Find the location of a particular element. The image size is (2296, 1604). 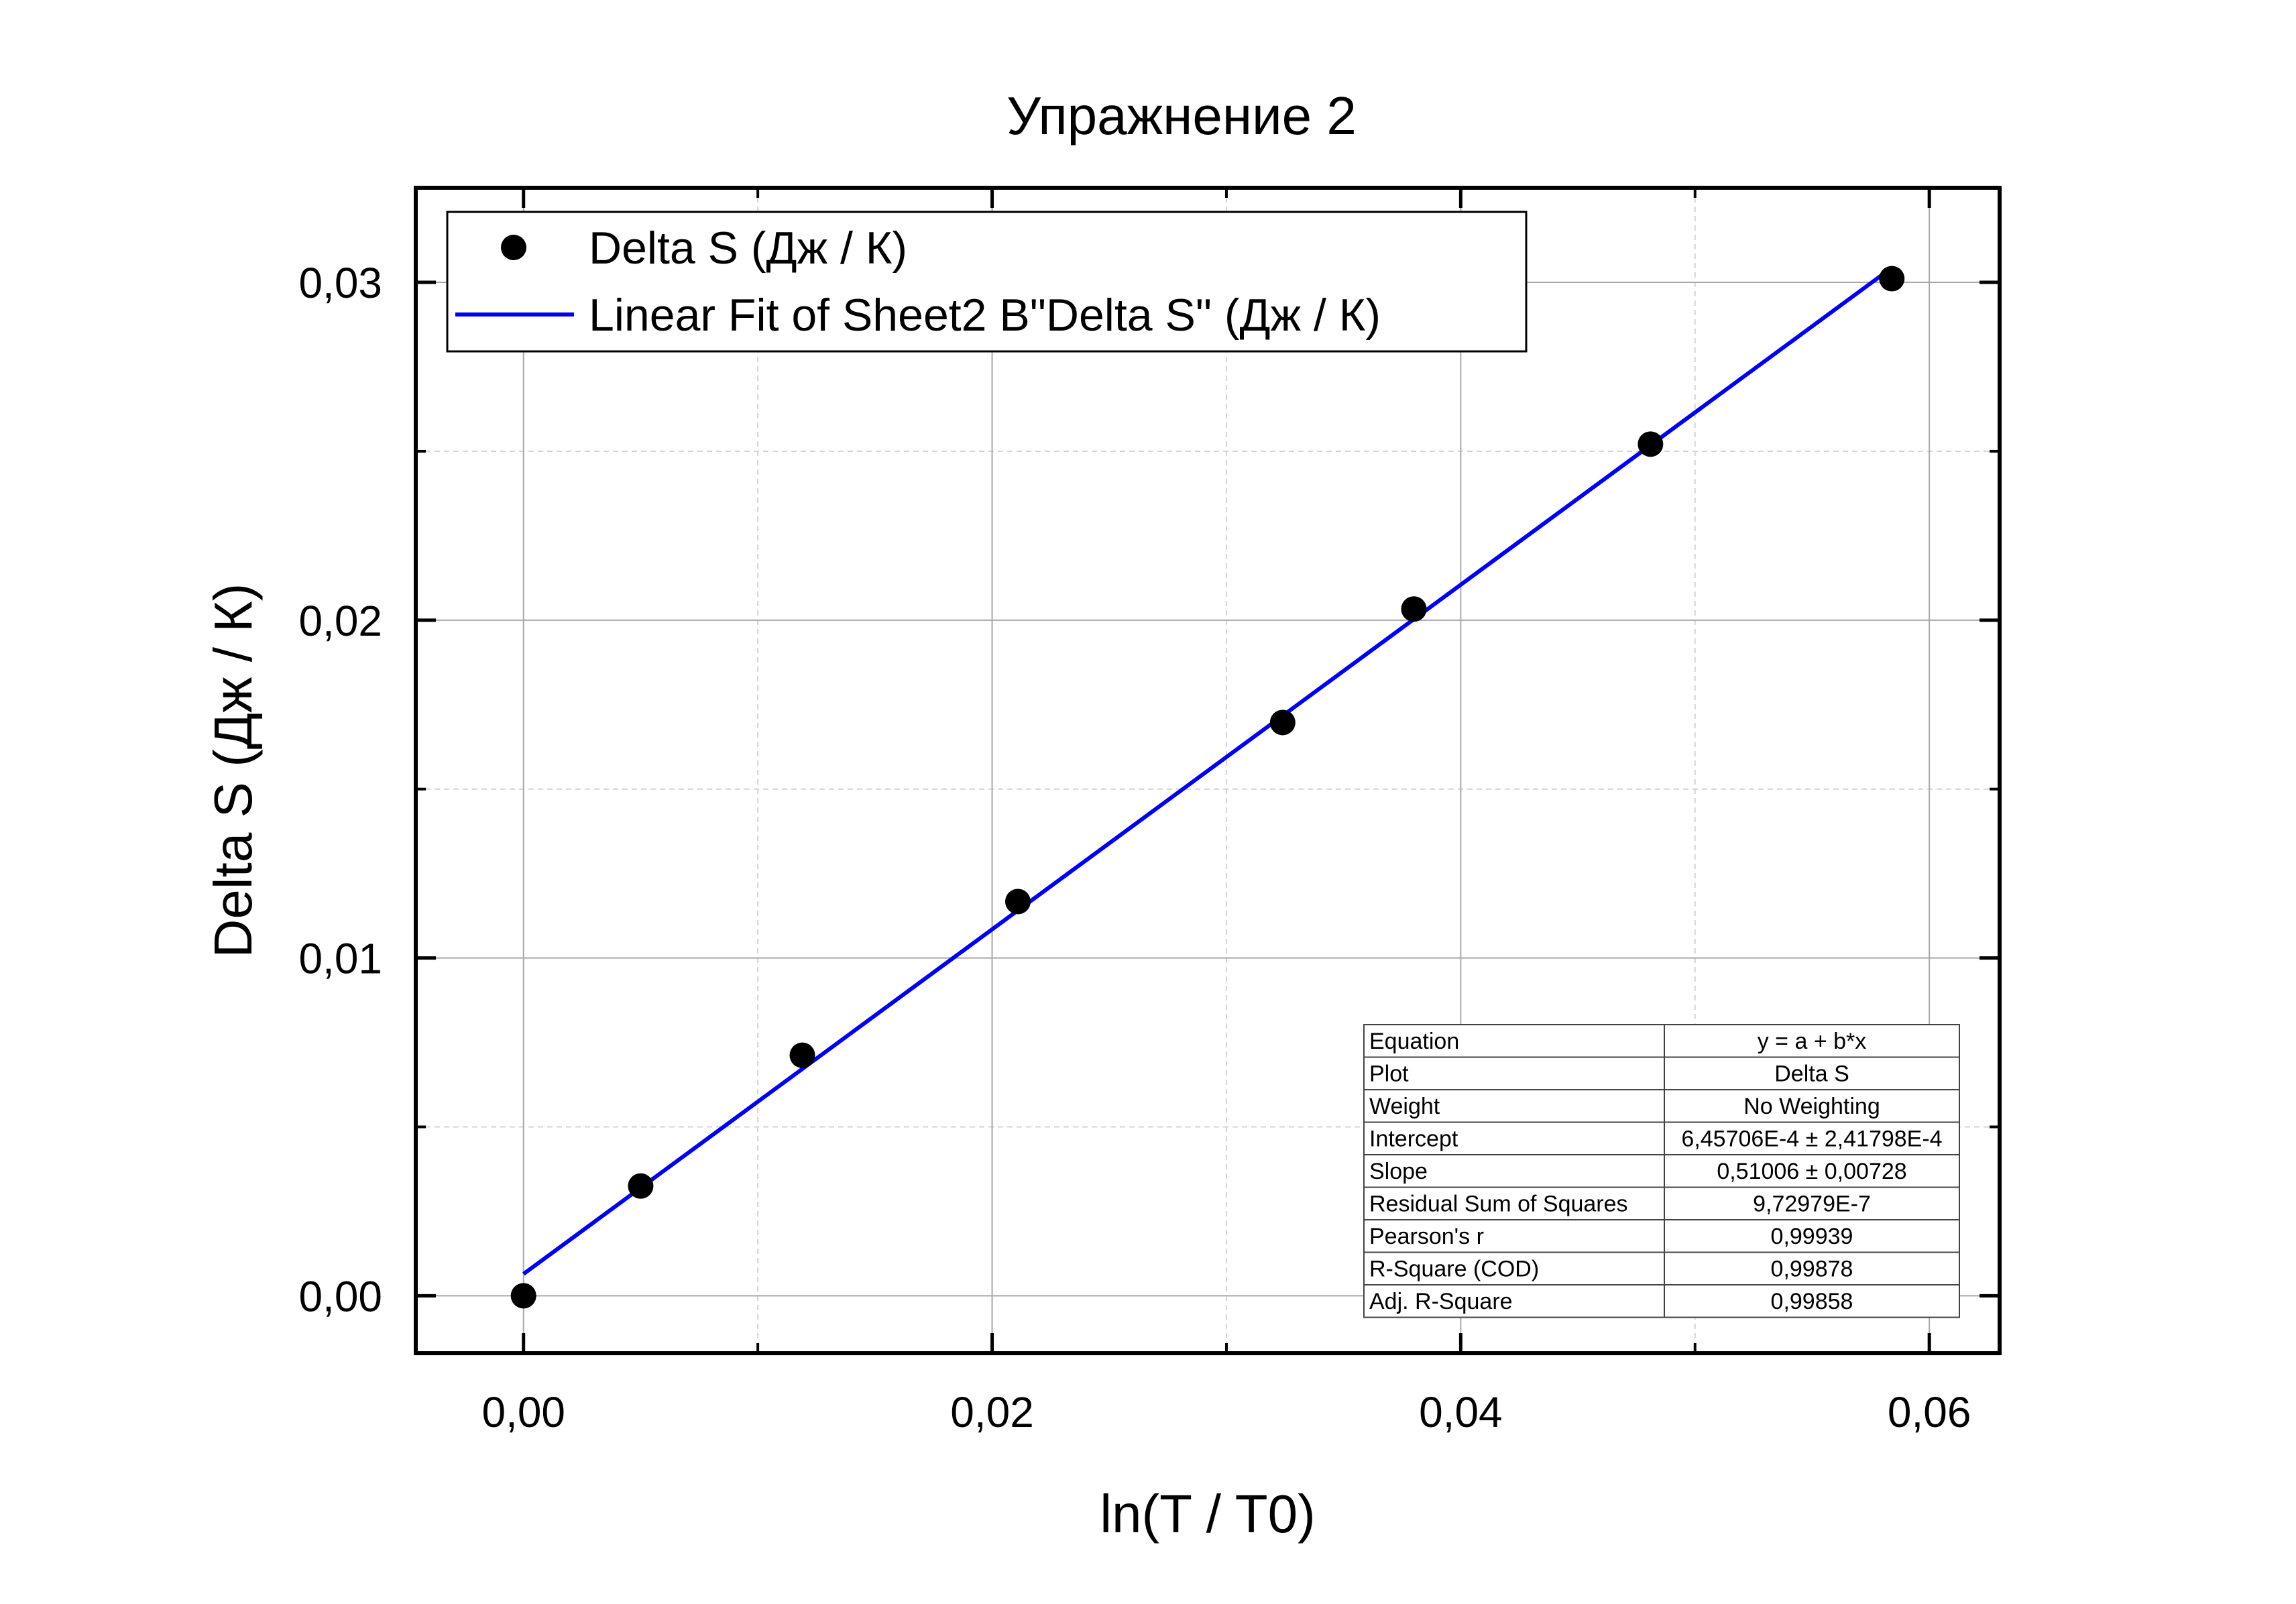

x-tick-label: 0,06 is located at coordinates (1929, 1412).